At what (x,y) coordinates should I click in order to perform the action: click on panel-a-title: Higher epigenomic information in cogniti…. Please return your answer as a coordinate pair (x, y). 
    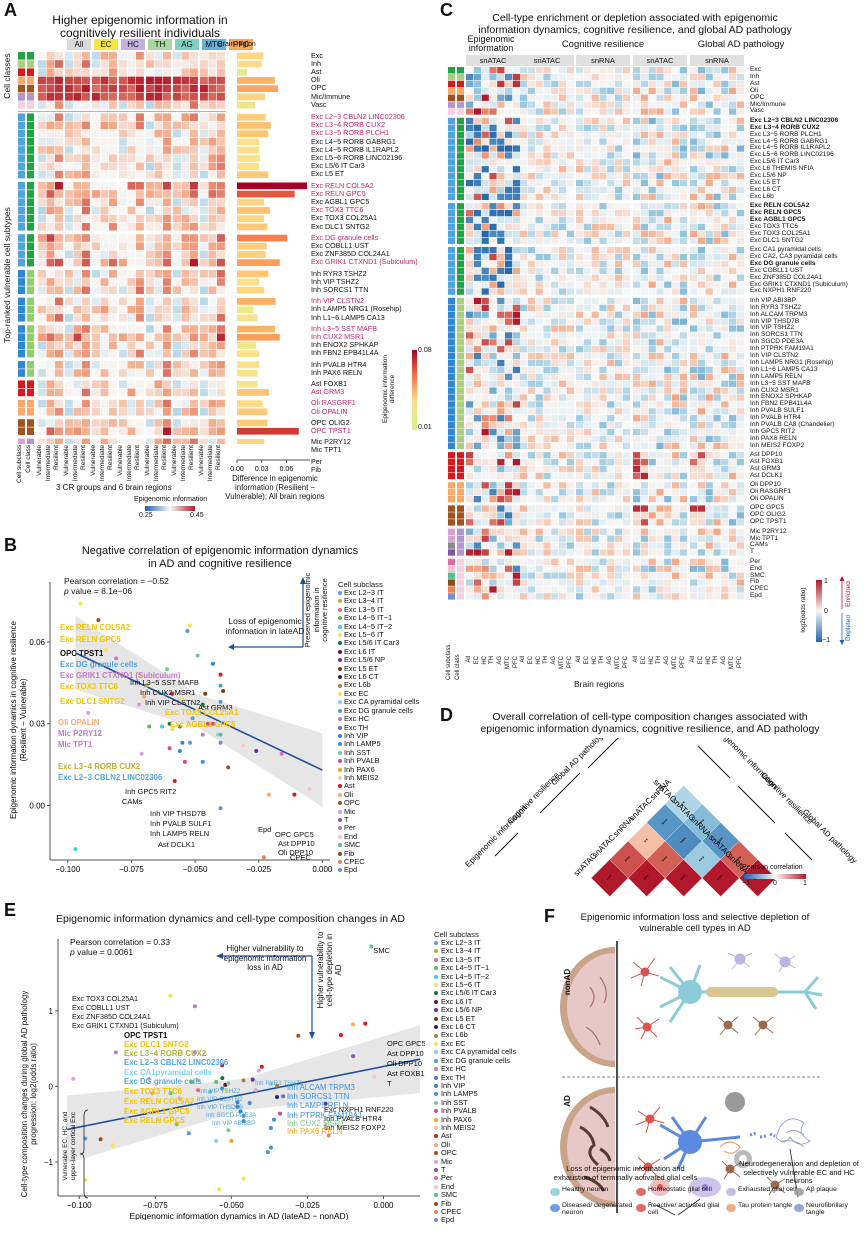
    Looking at the image, I should click on (140, 26).